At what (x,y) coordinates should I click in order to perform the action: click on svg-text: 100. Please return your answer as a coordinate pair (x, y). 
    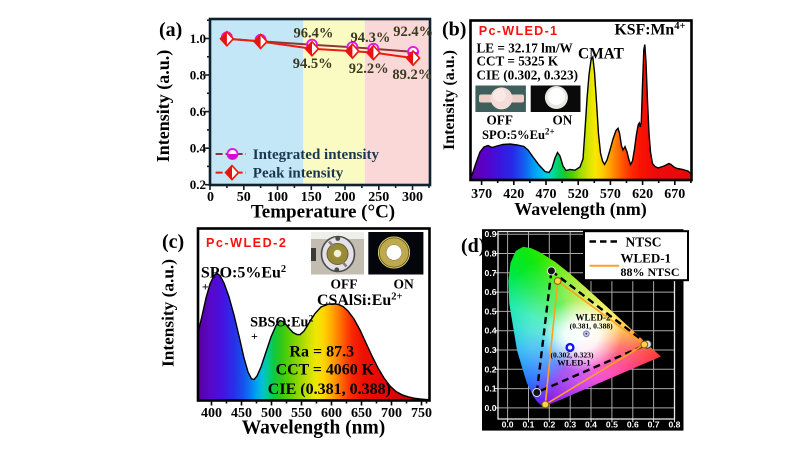
    Looking at the image, I should click on (277, 197).